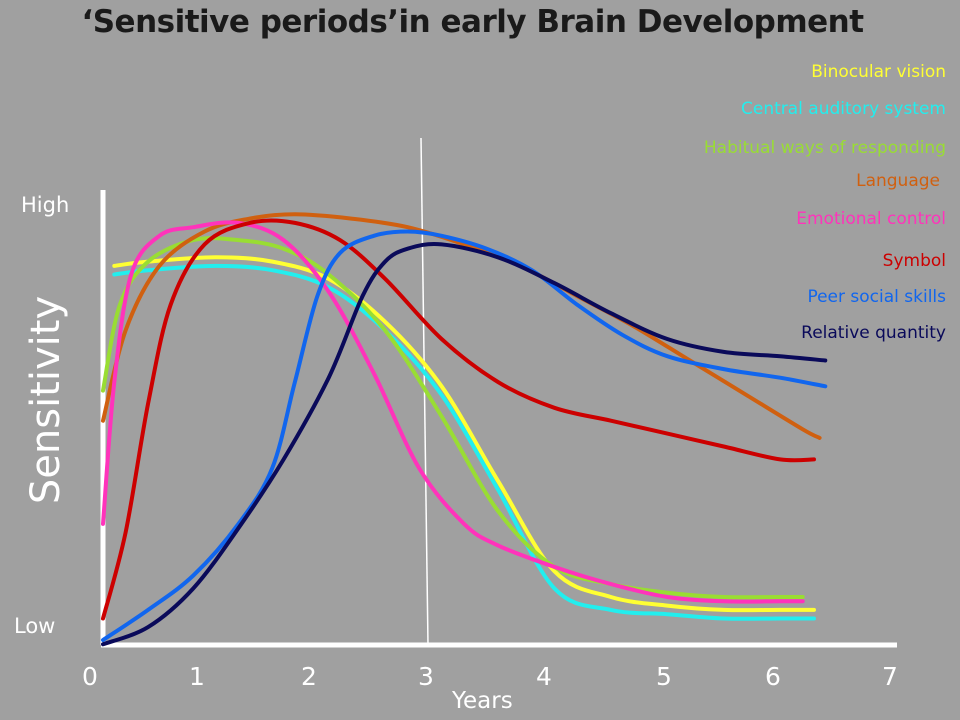 The image size is (960, 720). Describe the element at coordinates (878, 72) in the screenshot. I see `legend-binocular-vision: Binocular vision` at that location.